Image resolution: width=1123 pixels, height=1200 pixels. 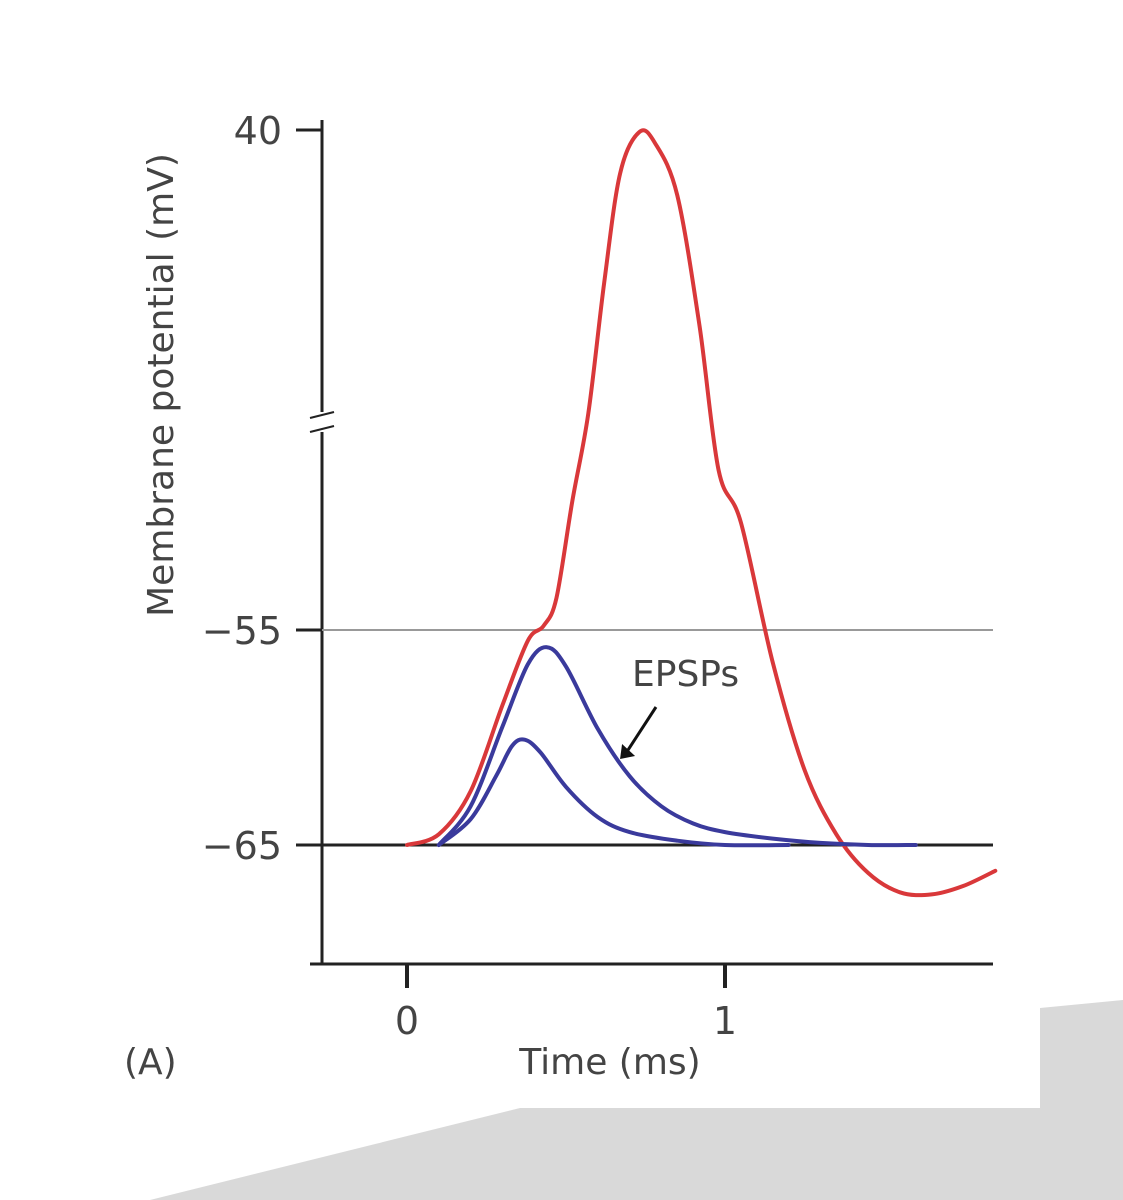 I want to click on y-axis-title: Membrane potential (mV), so click(x=161, y=385).